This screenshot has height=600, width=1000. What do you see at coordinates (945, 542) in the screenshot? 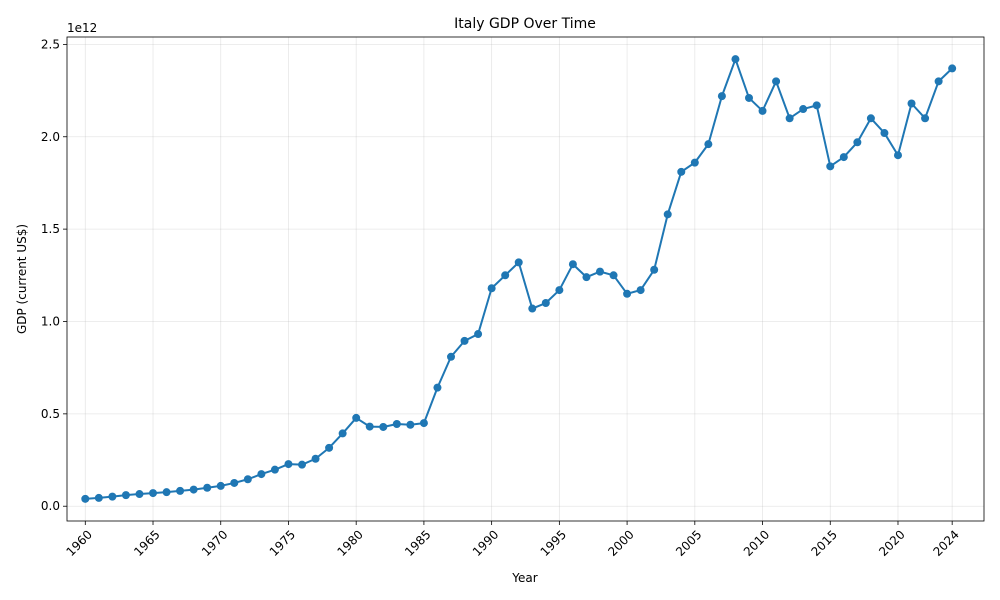
I see `x-tick-label: 2024` at bounding box center [945, 542].